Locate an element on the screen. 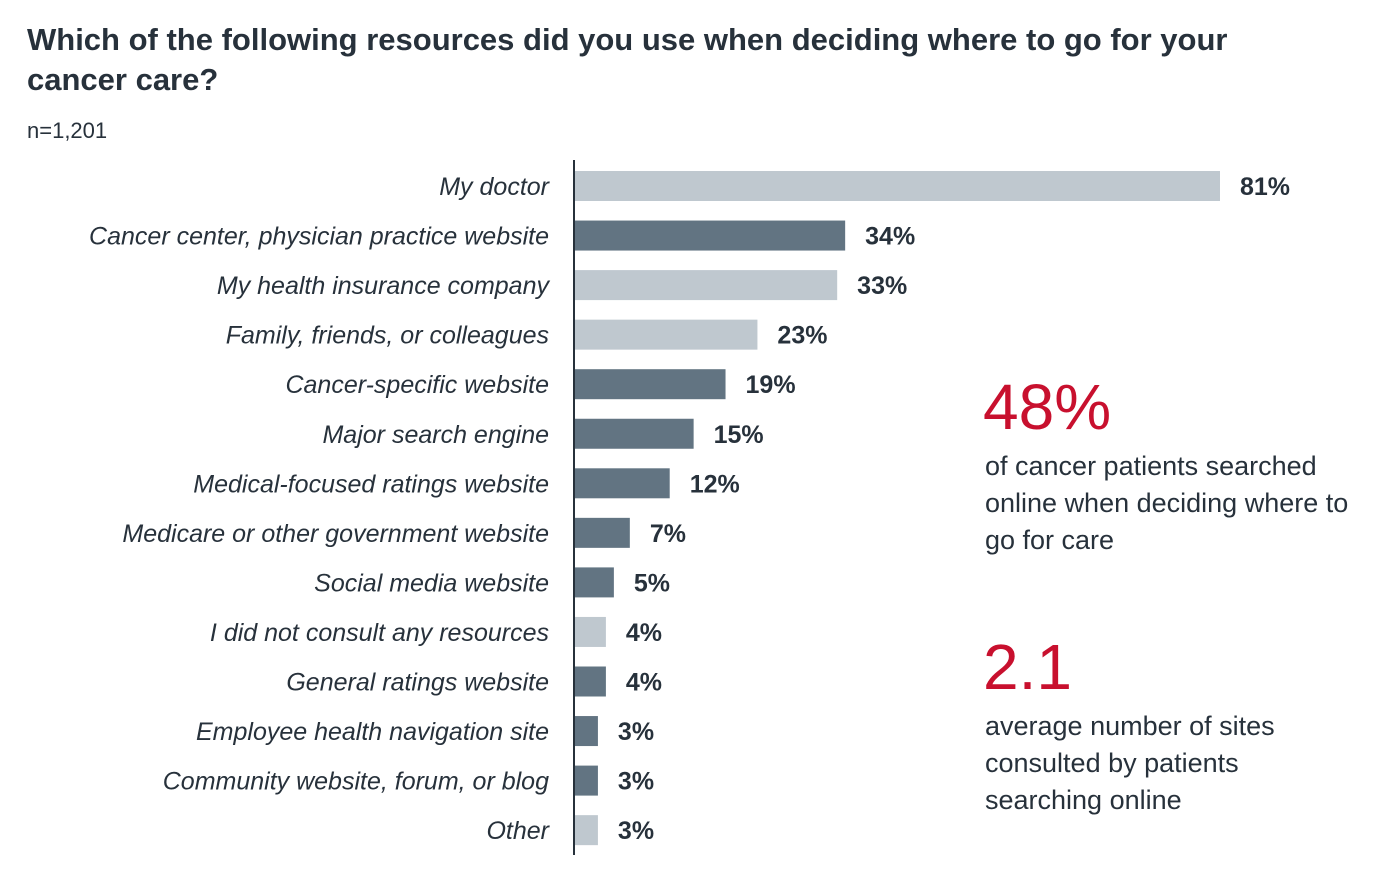 This screenshot has height=888, width=1400. category-label: Employee health navigation site is located at coordinates (372, 732).